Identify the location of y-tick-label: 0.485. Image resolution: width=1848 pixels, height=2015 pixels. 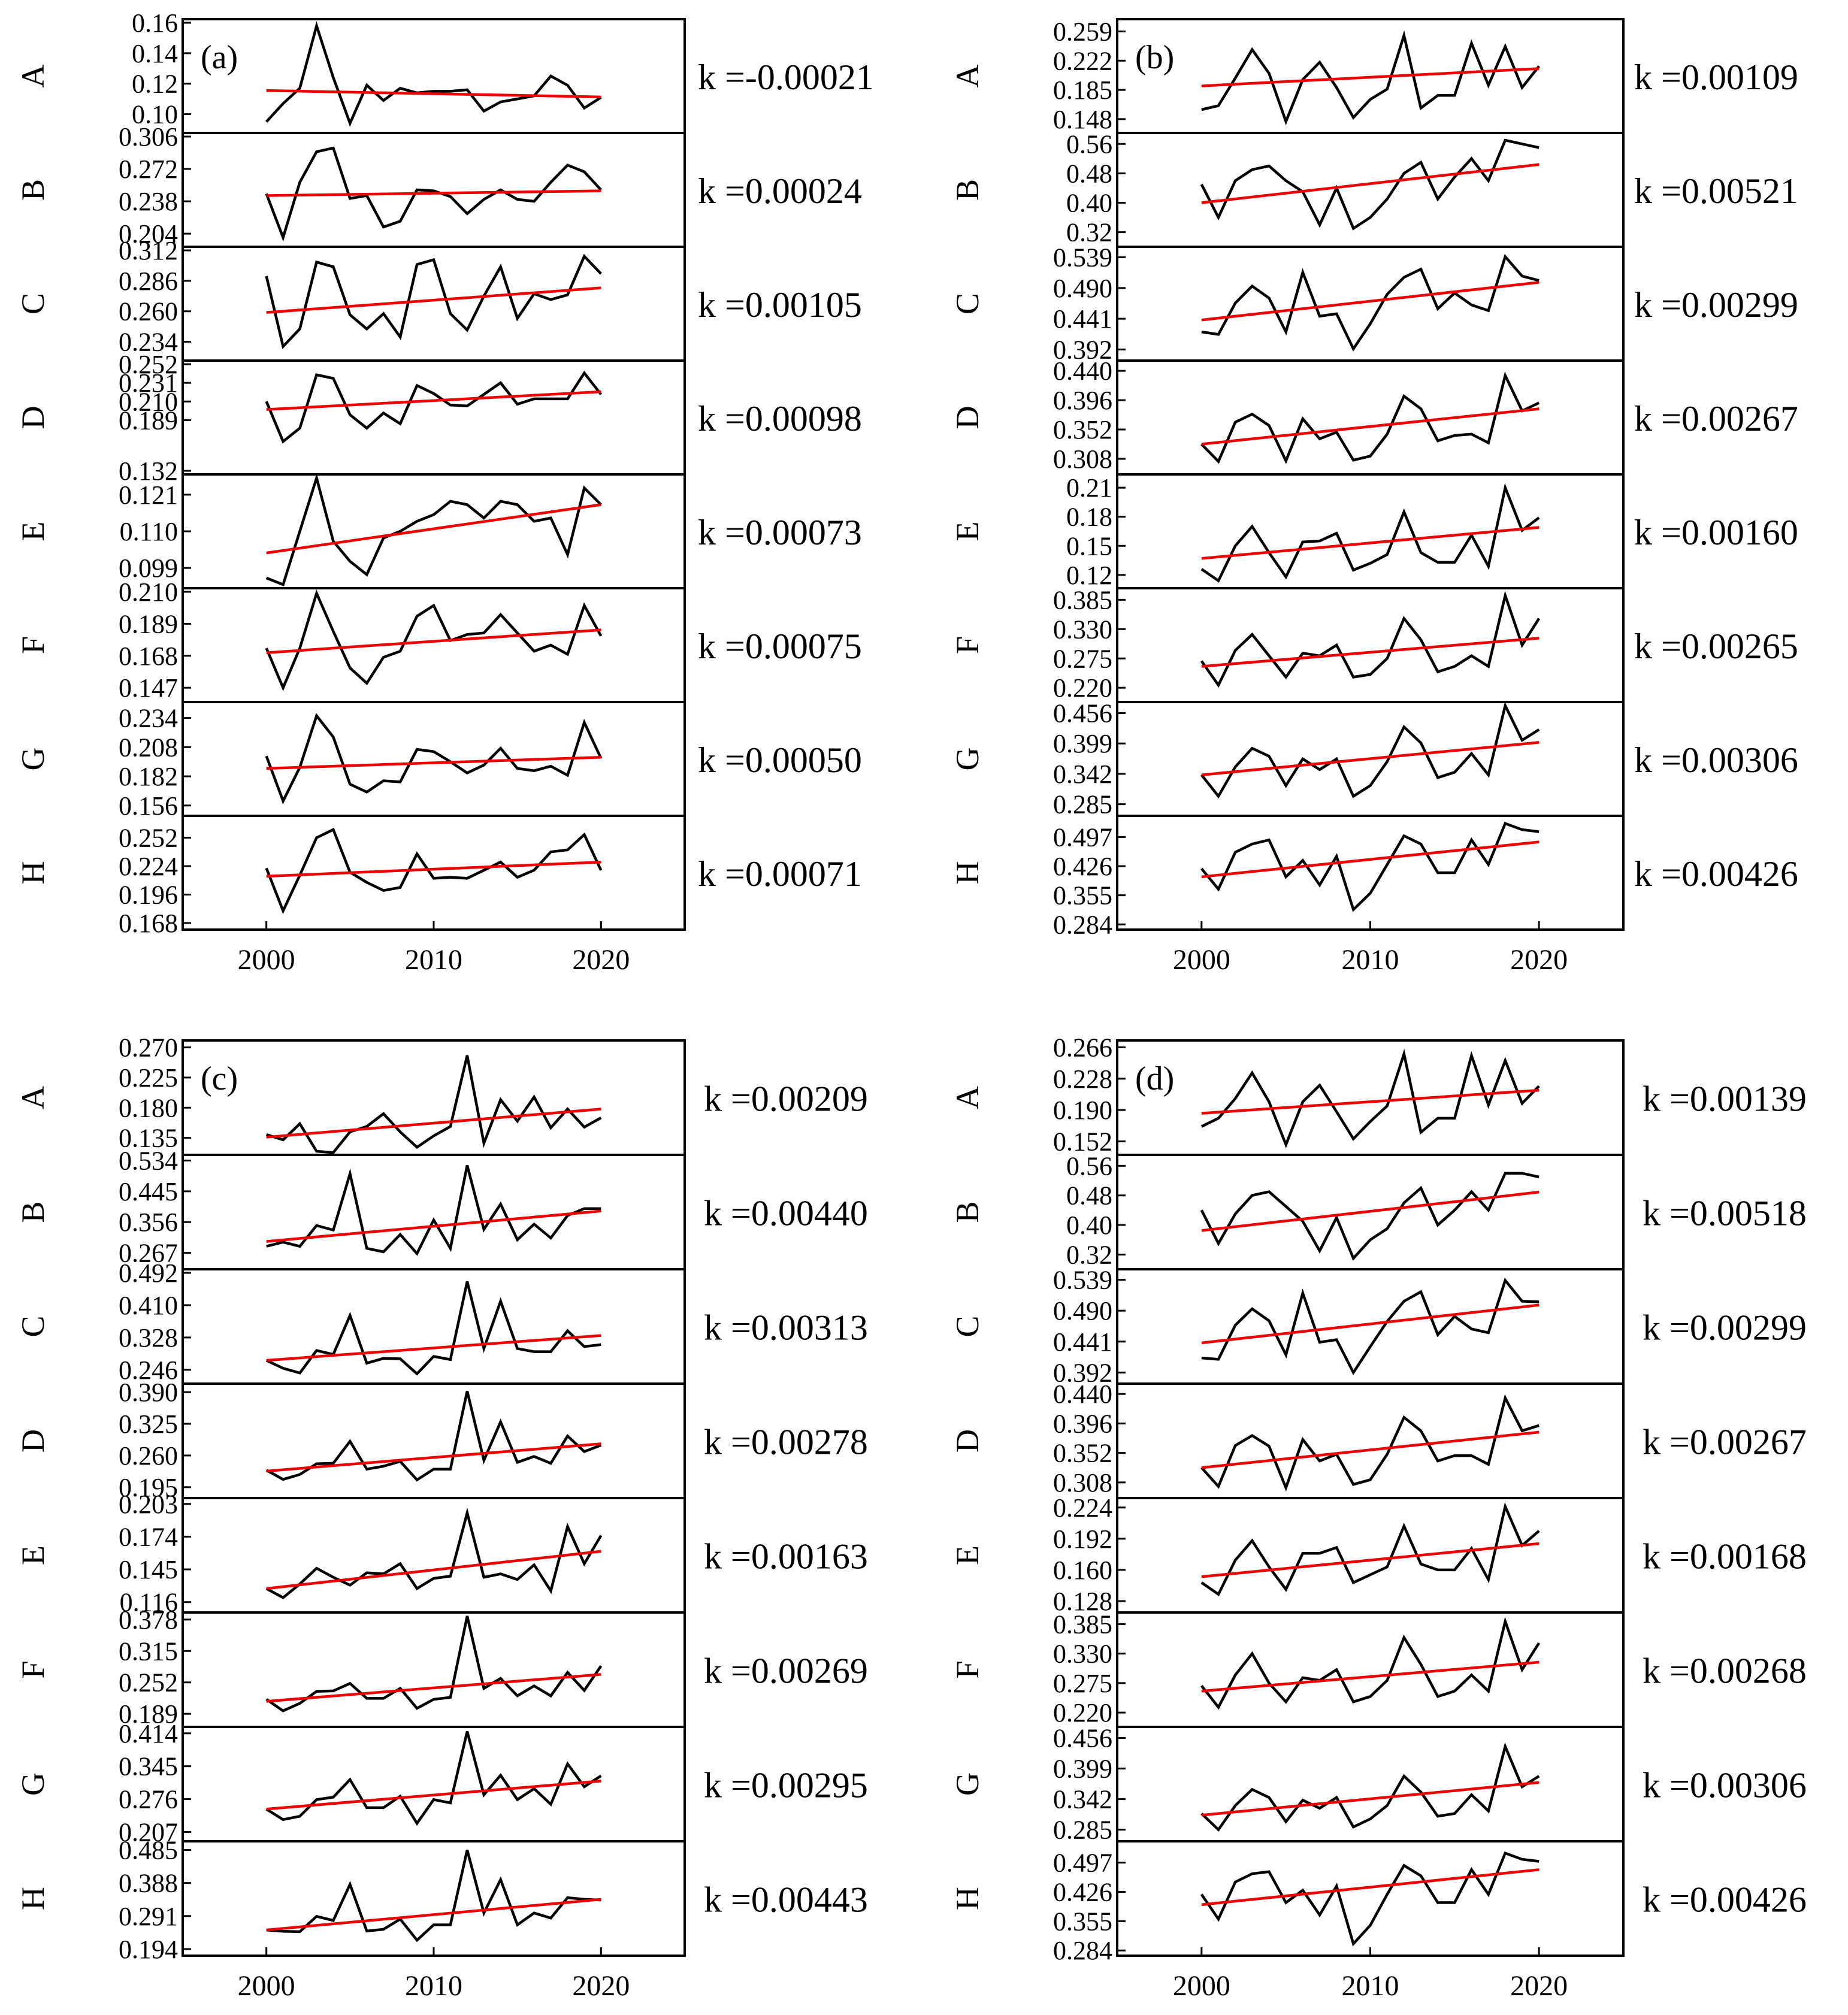
(148, 1851).